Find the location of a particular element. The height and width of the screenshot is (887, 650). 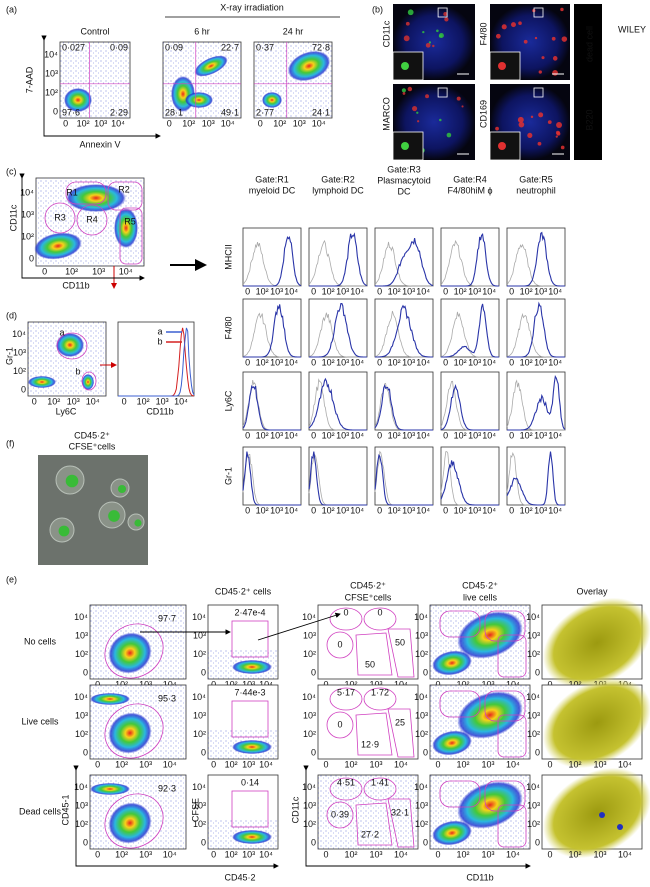

plot-title: Control is located at coordinates (94, 31).